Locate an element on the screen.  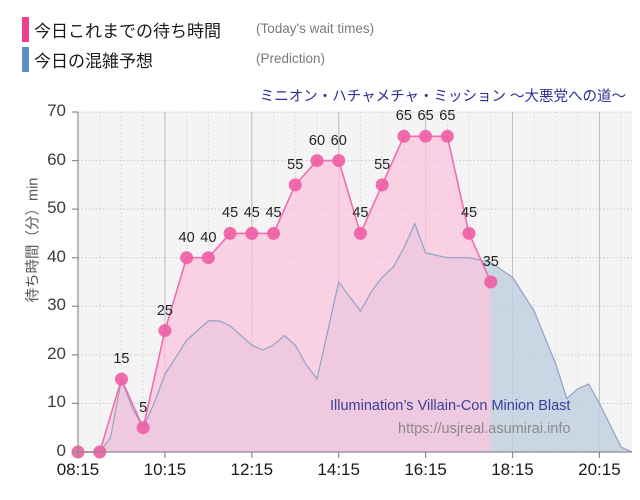
legend-label-prediction-en: (Prediction) is located at coordinates (291, 58).